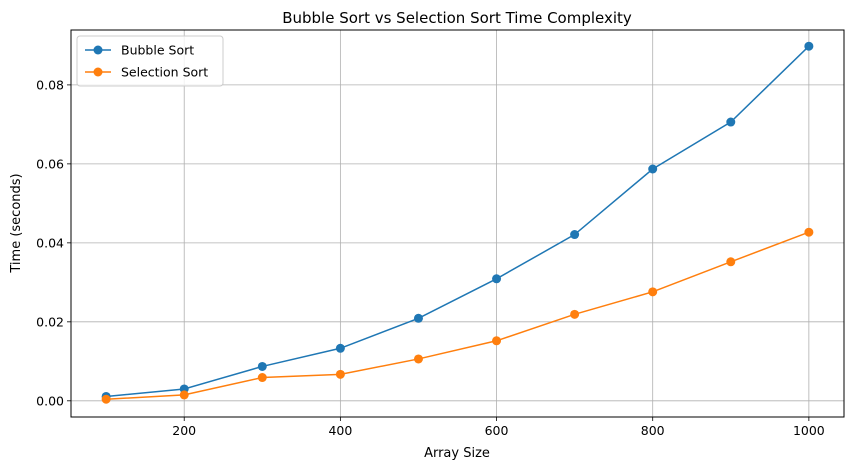 This screenshot has width=855, height=470. Describe the element at coordinates (50, 400) in the screenshot. I see `y-tick-label: 0.00` at that location.